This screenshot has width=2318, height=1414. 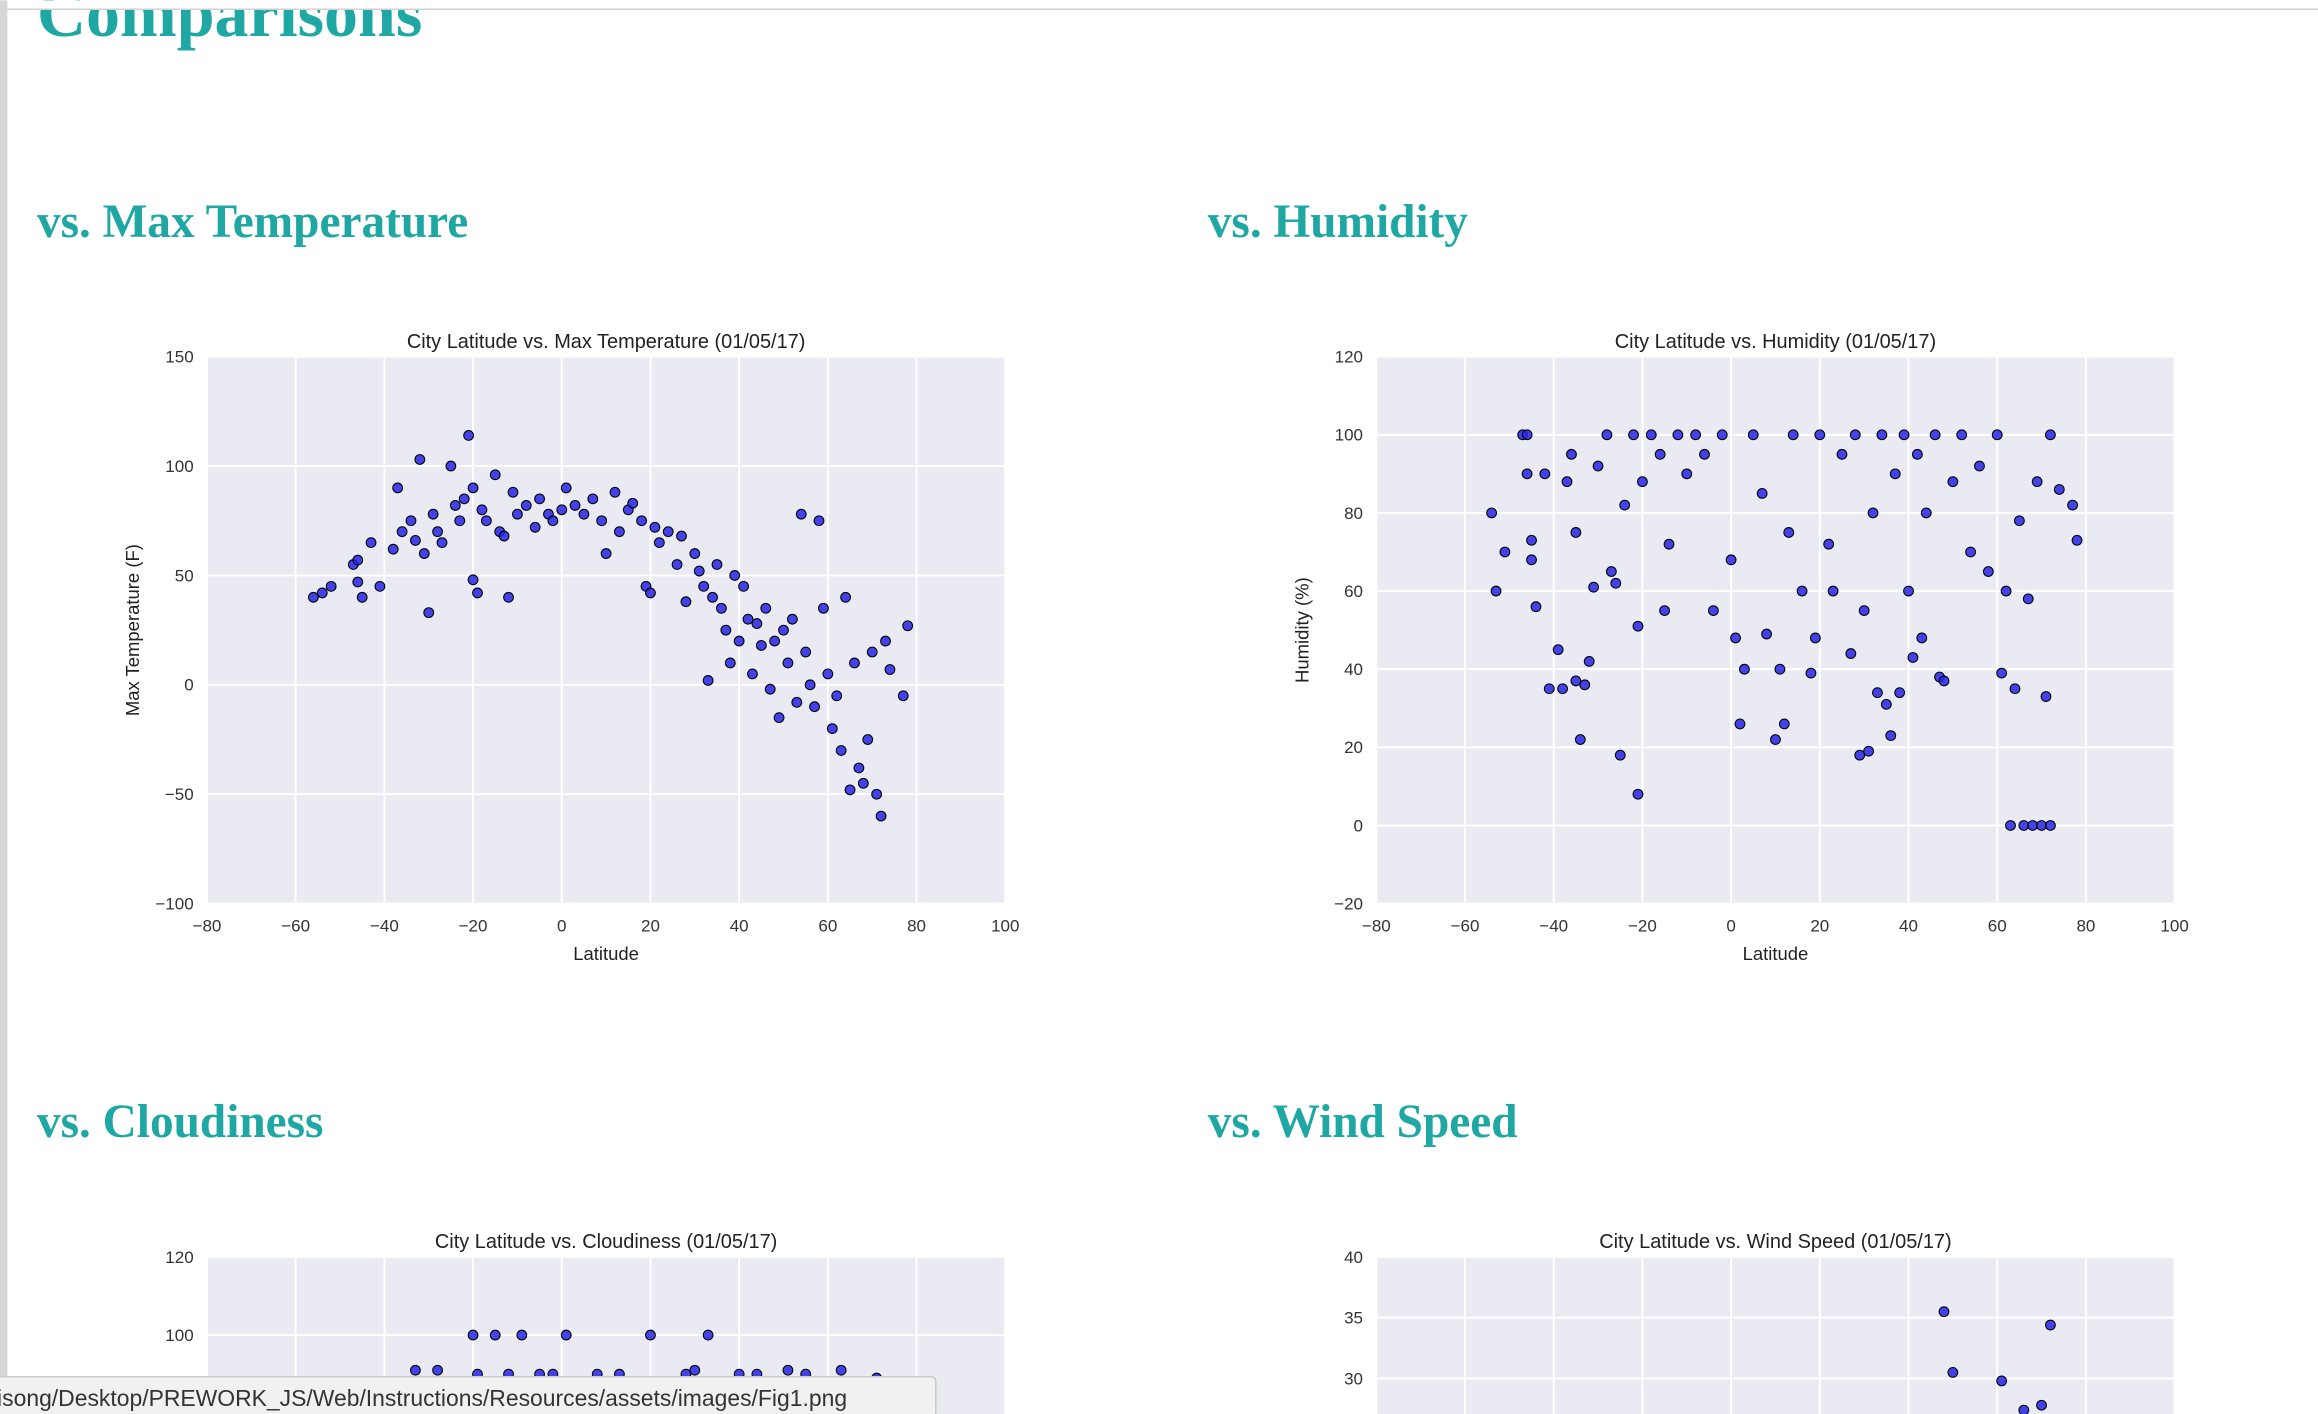 I want to click on x-tick-label: −60, so click(x=295, y=926).